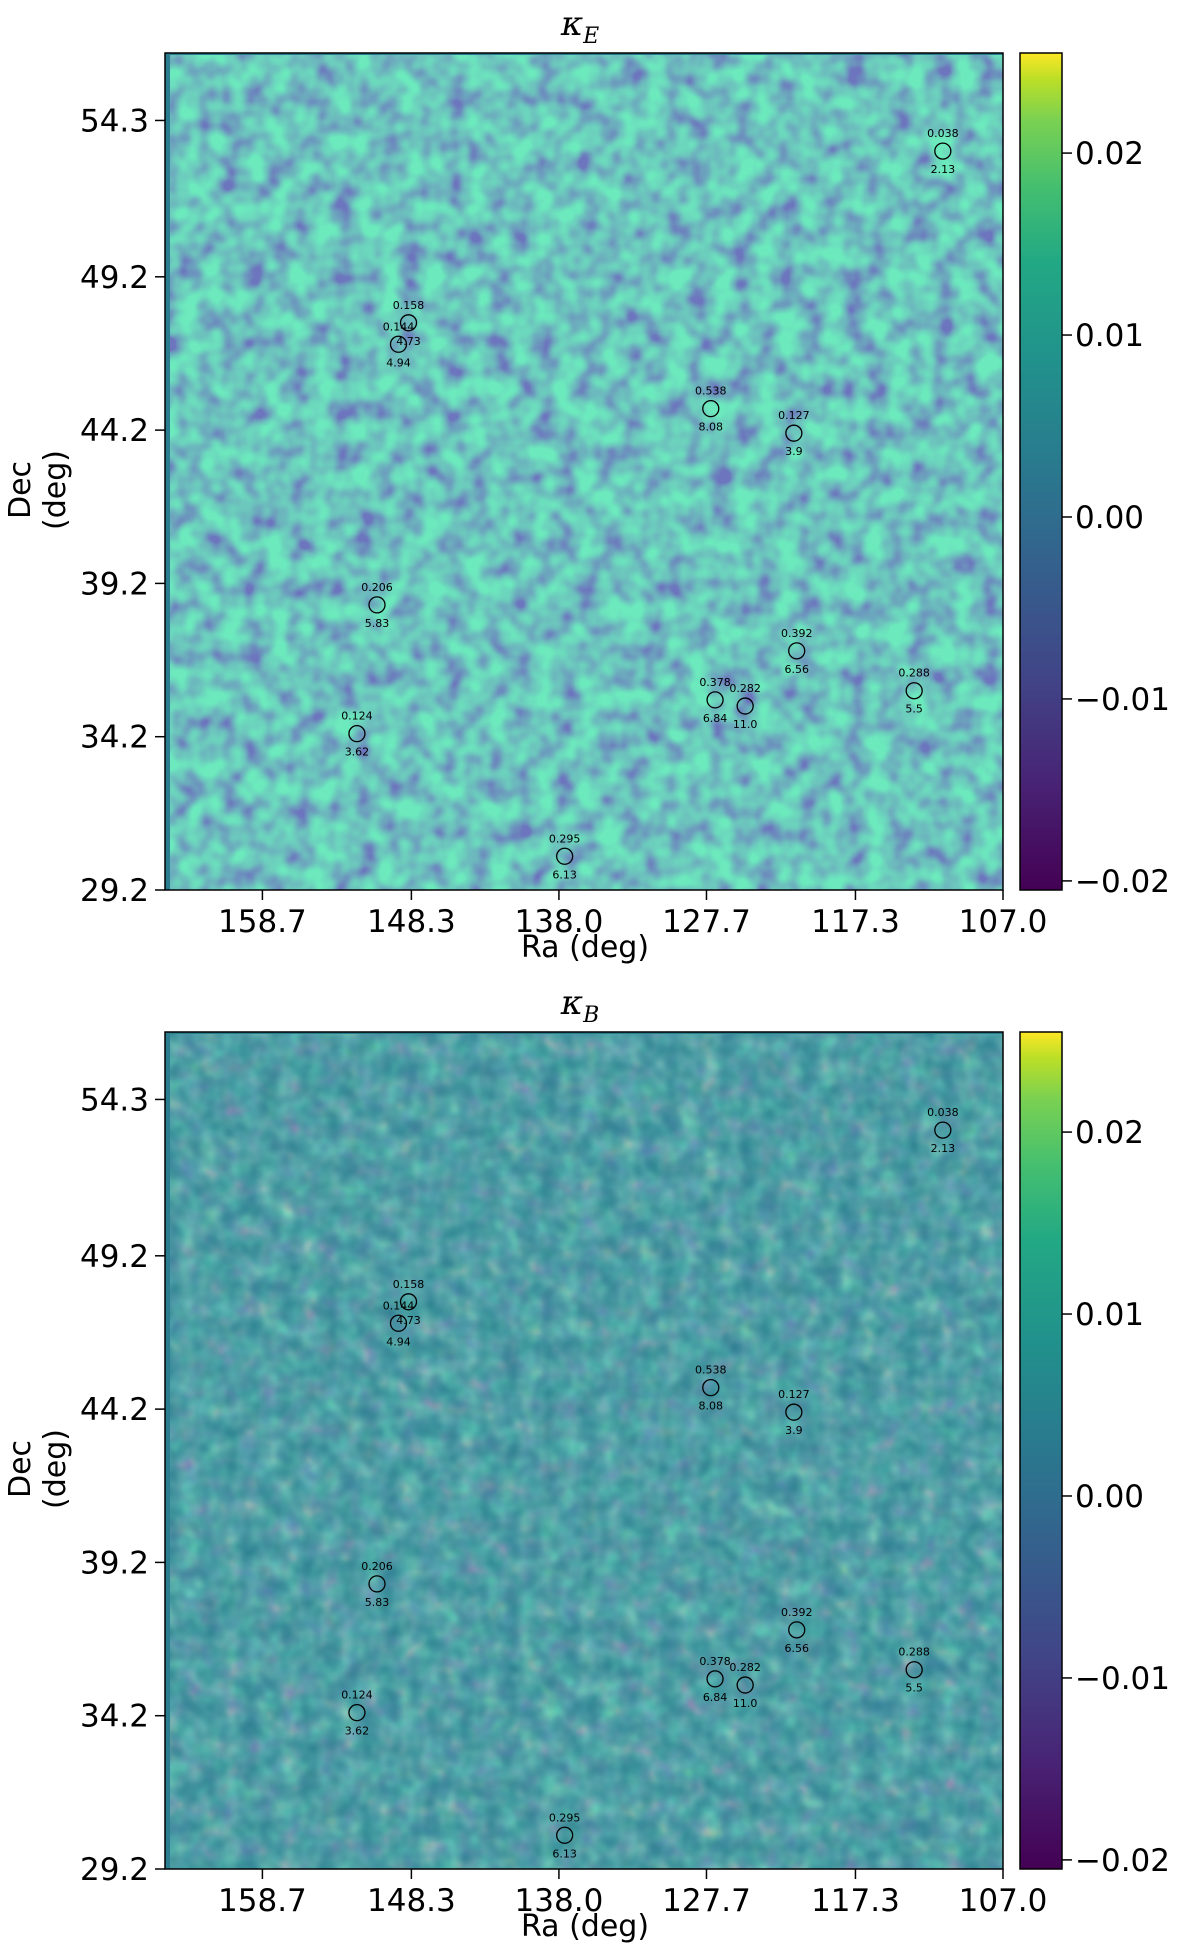 The image size is (1200, 1958). What do you see at coordinates (1109, 1133) in the screenshot?
I see `colorbar-tick-label: 0.02` at bounding box center [1109, 1133].